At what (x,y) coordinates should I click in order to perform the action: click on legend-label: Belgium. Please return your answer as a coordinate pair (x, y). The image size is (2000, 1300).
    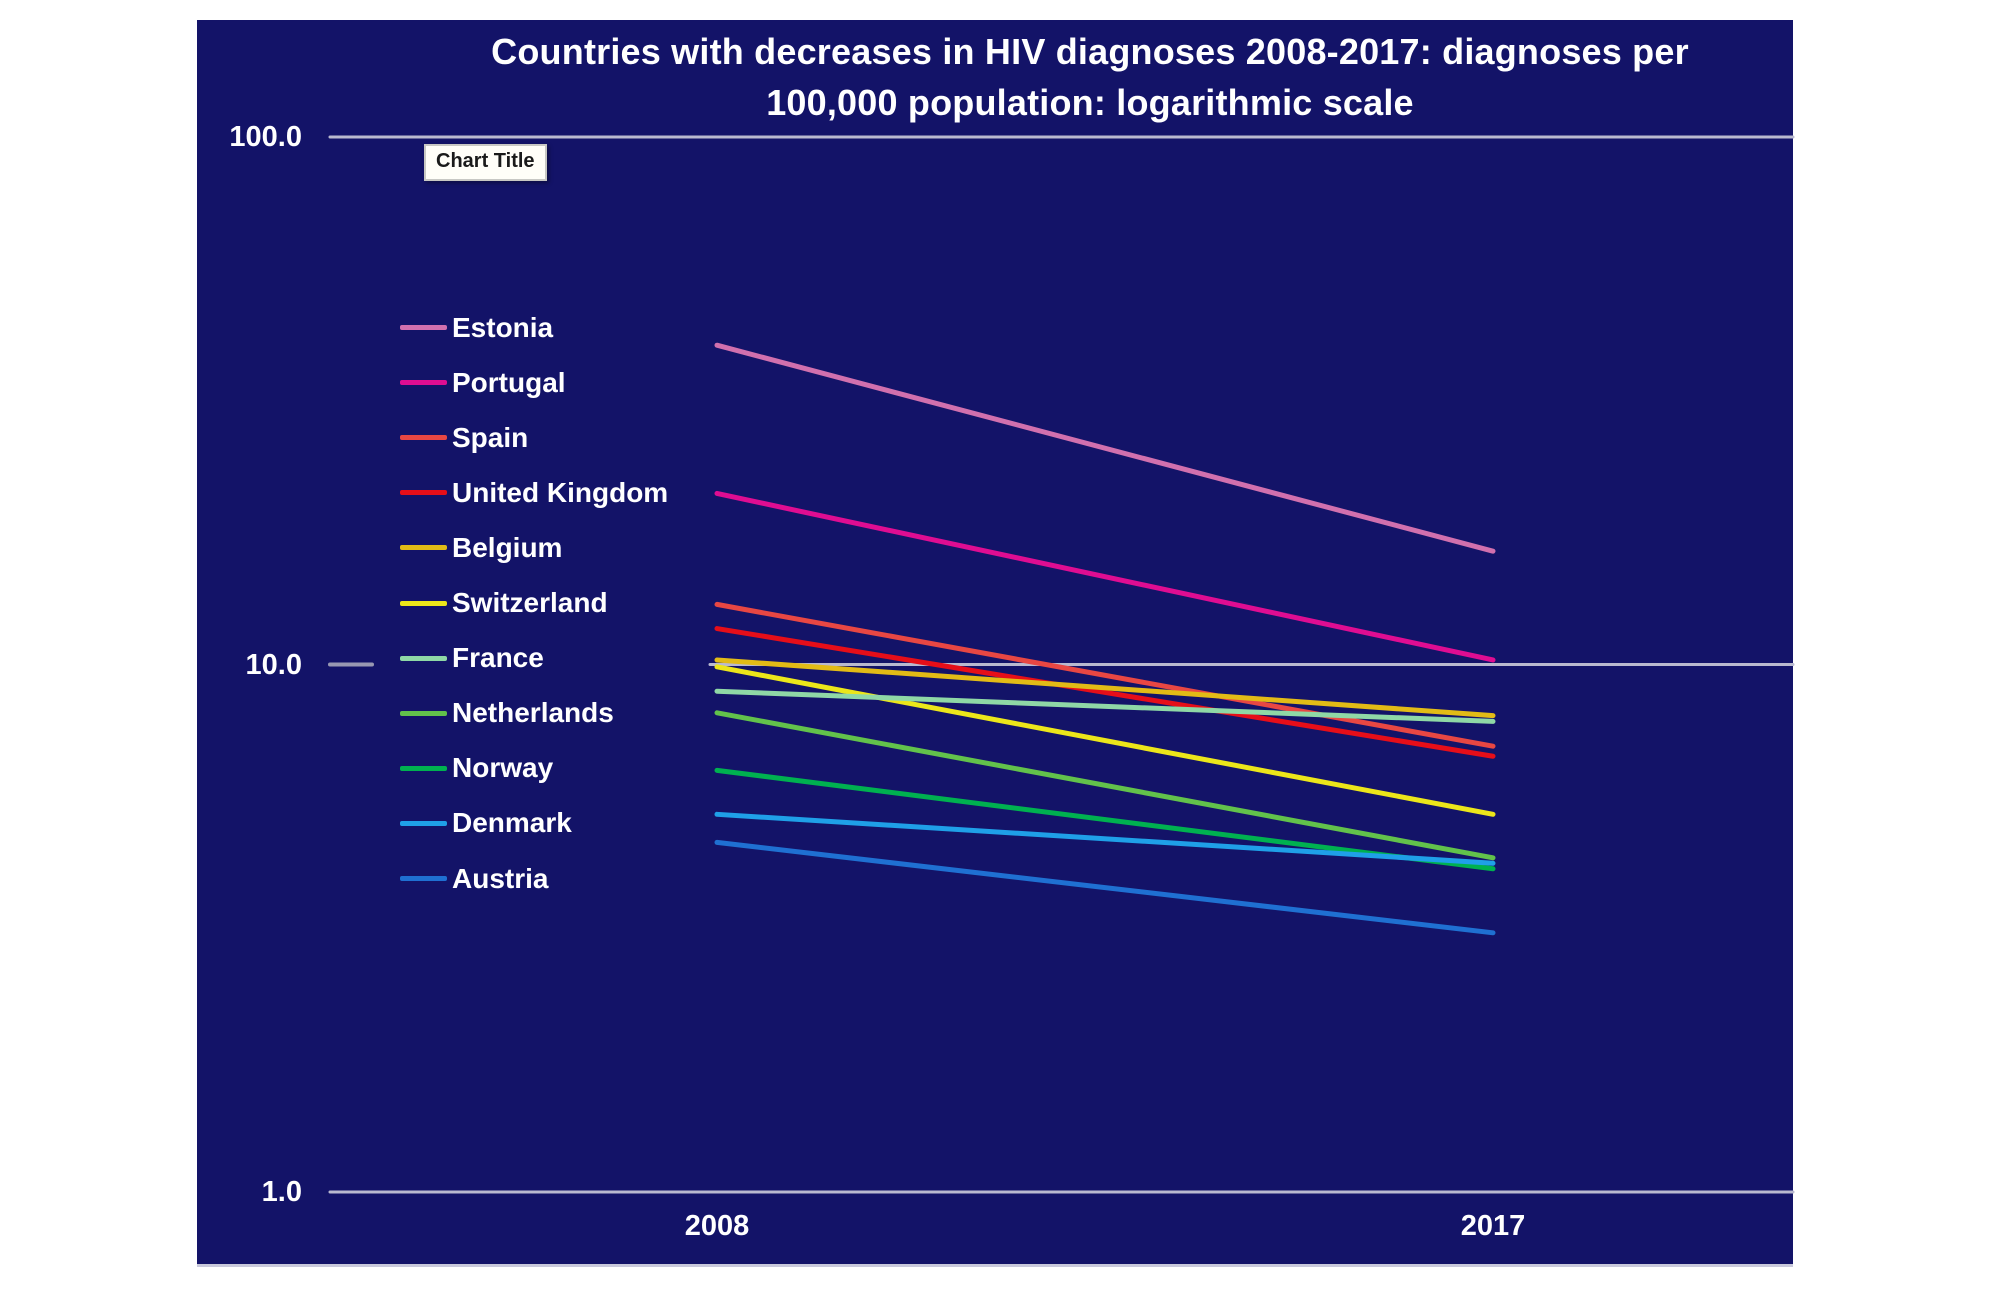
    Looking at the image, I should click on (507, 547).